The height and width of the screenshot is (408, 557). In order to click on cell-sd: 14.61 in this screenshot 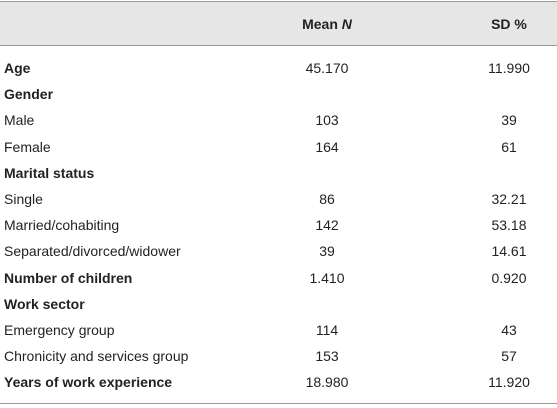, I will do `click(509, 251)`.